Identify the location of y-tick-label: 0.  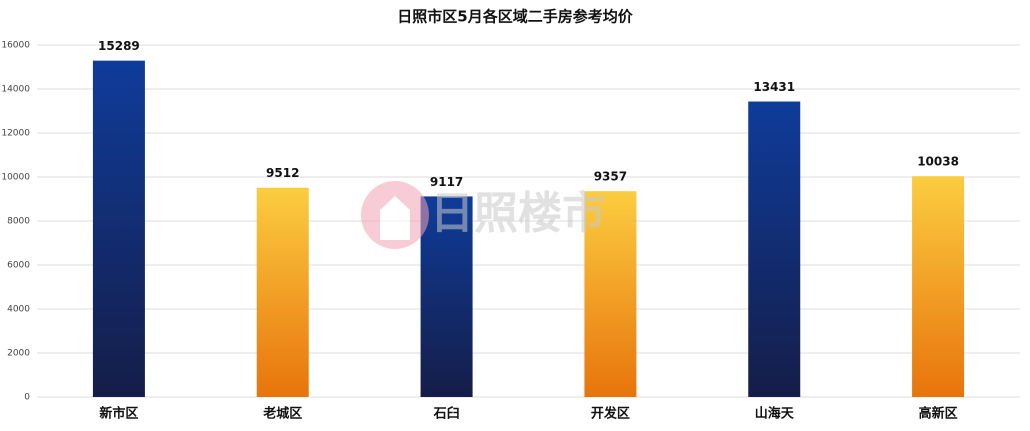
(27, 398).